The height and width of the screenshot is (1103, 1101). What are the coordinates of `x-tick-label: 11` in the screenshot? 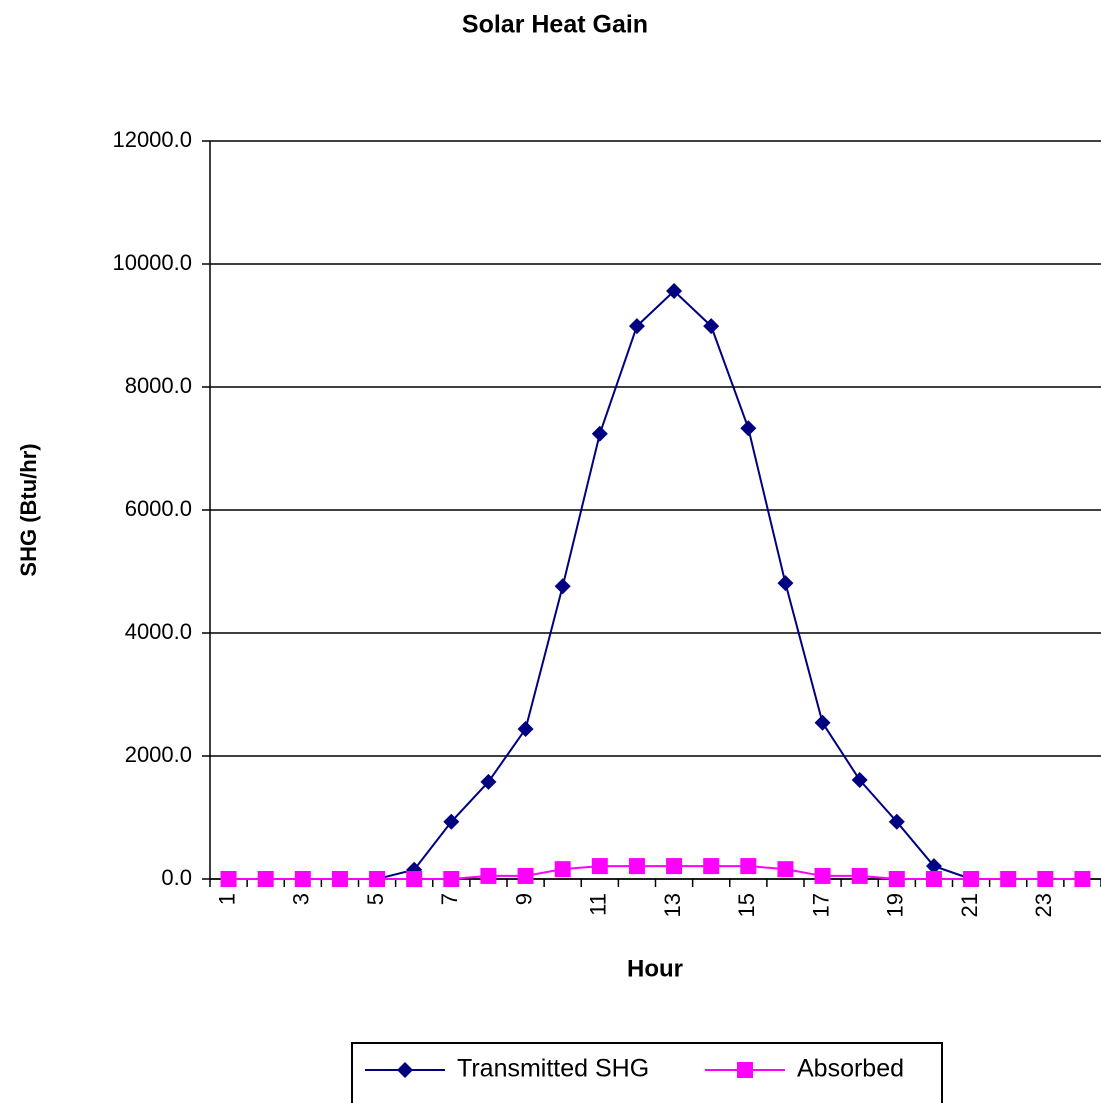 It's located at (598, 904).